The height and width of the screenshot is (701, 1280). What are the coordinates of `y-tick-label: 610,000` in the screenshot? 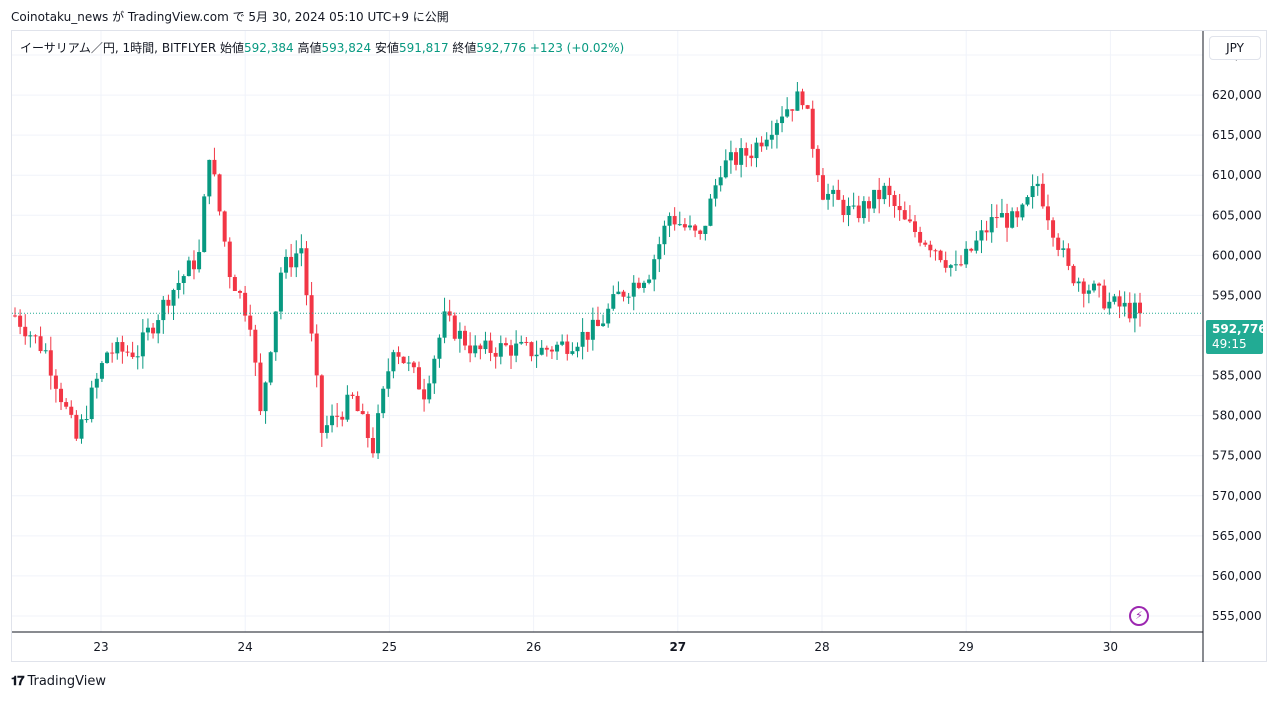 It's located at (1237, 175).